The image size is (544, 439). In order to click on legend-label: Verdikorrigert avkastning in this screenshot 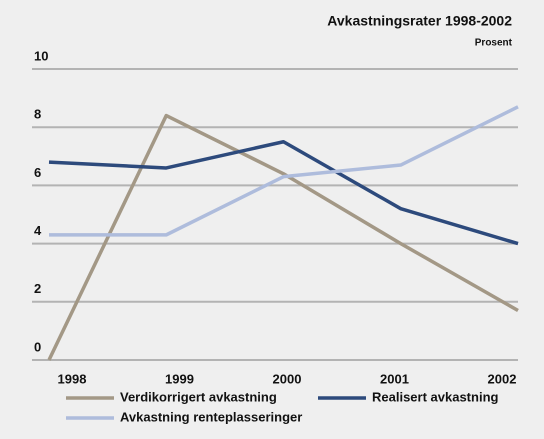, I will do `click(198, 396)`.